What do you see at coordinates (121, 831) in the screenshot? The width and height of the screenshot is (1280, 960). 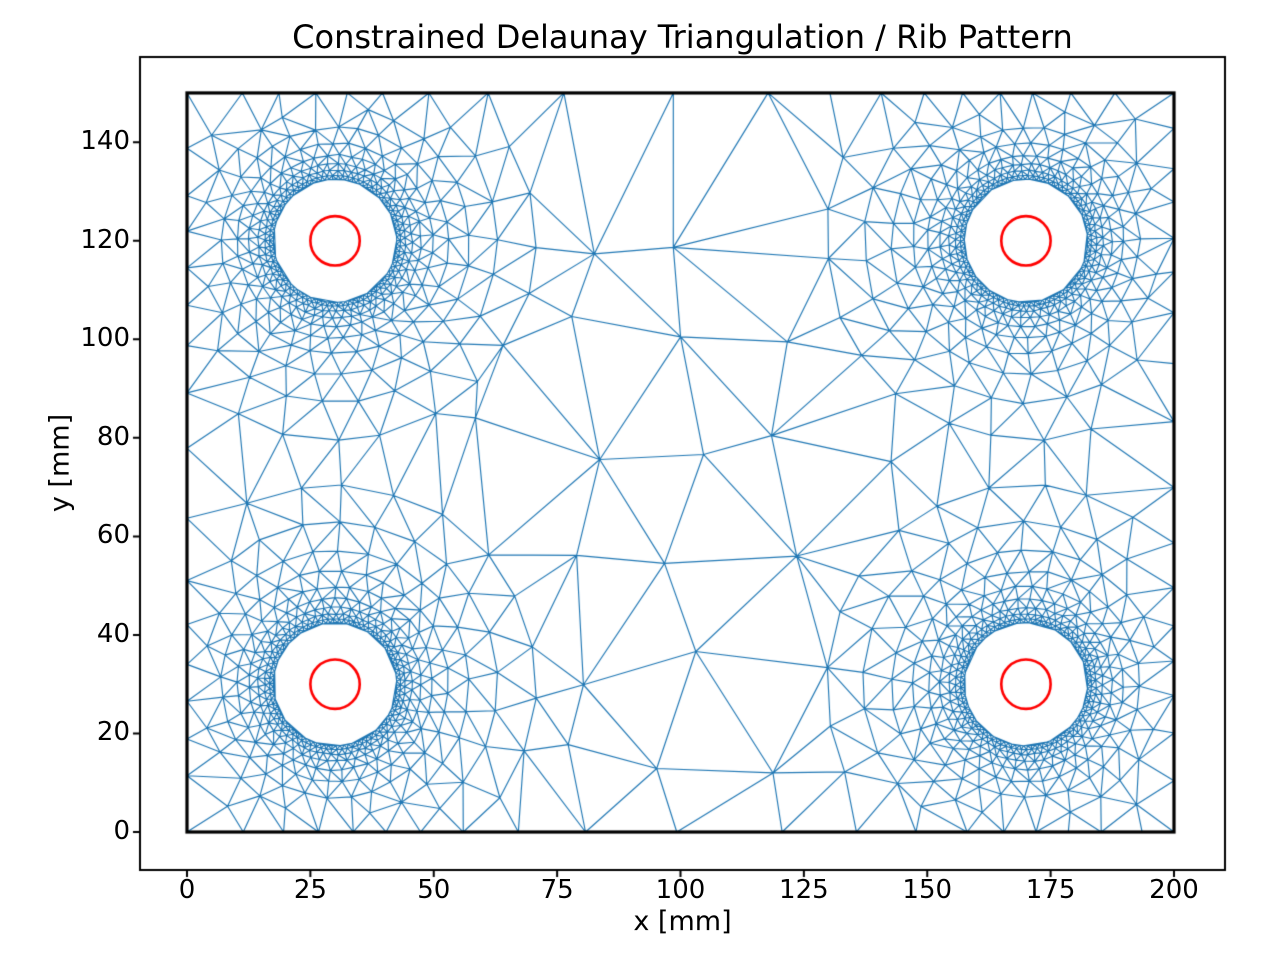 I see `y-tick-label: 0` at bounding box center [121, 831].